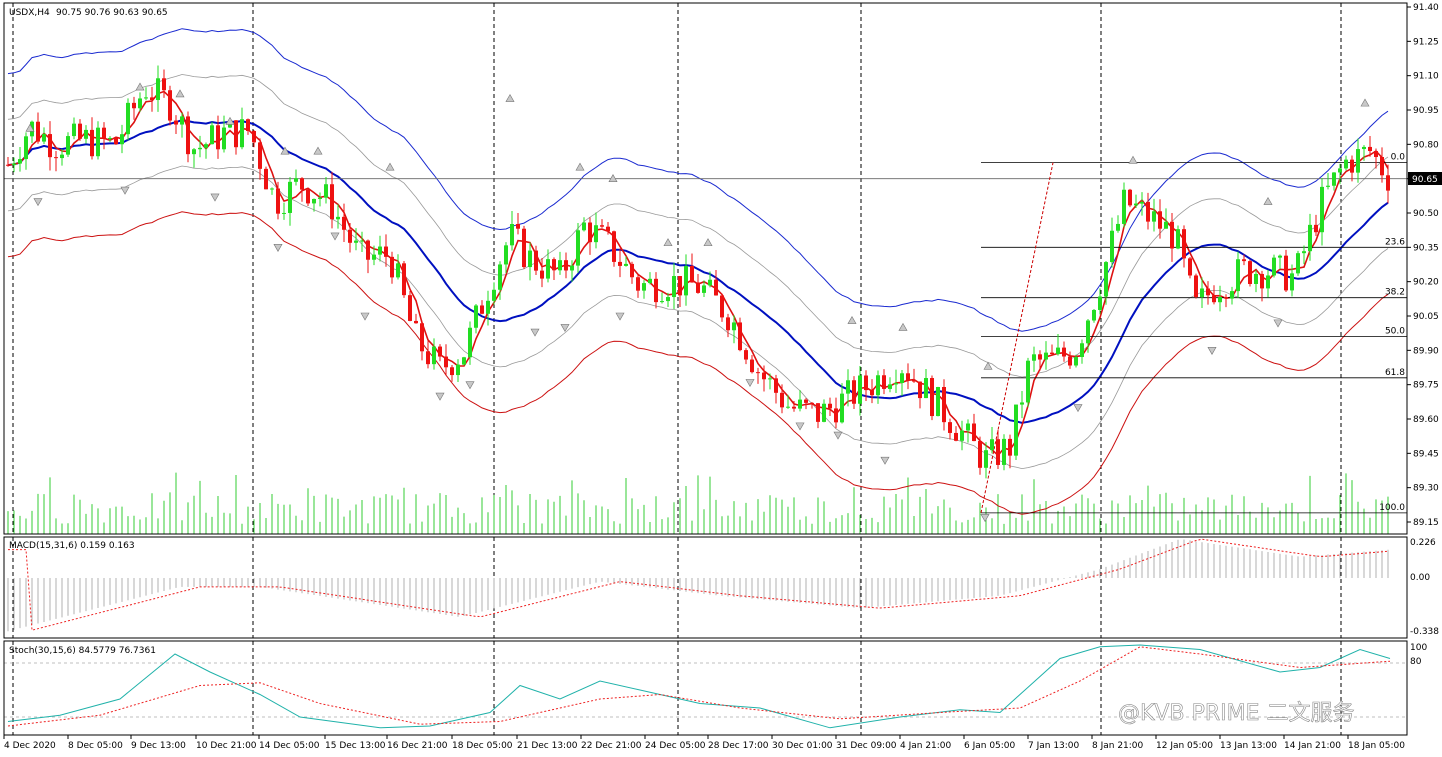 Image resolution: width=1442 pixels, height=757 pixels. I want to click on stoch-signal-line, so click(699, 686).